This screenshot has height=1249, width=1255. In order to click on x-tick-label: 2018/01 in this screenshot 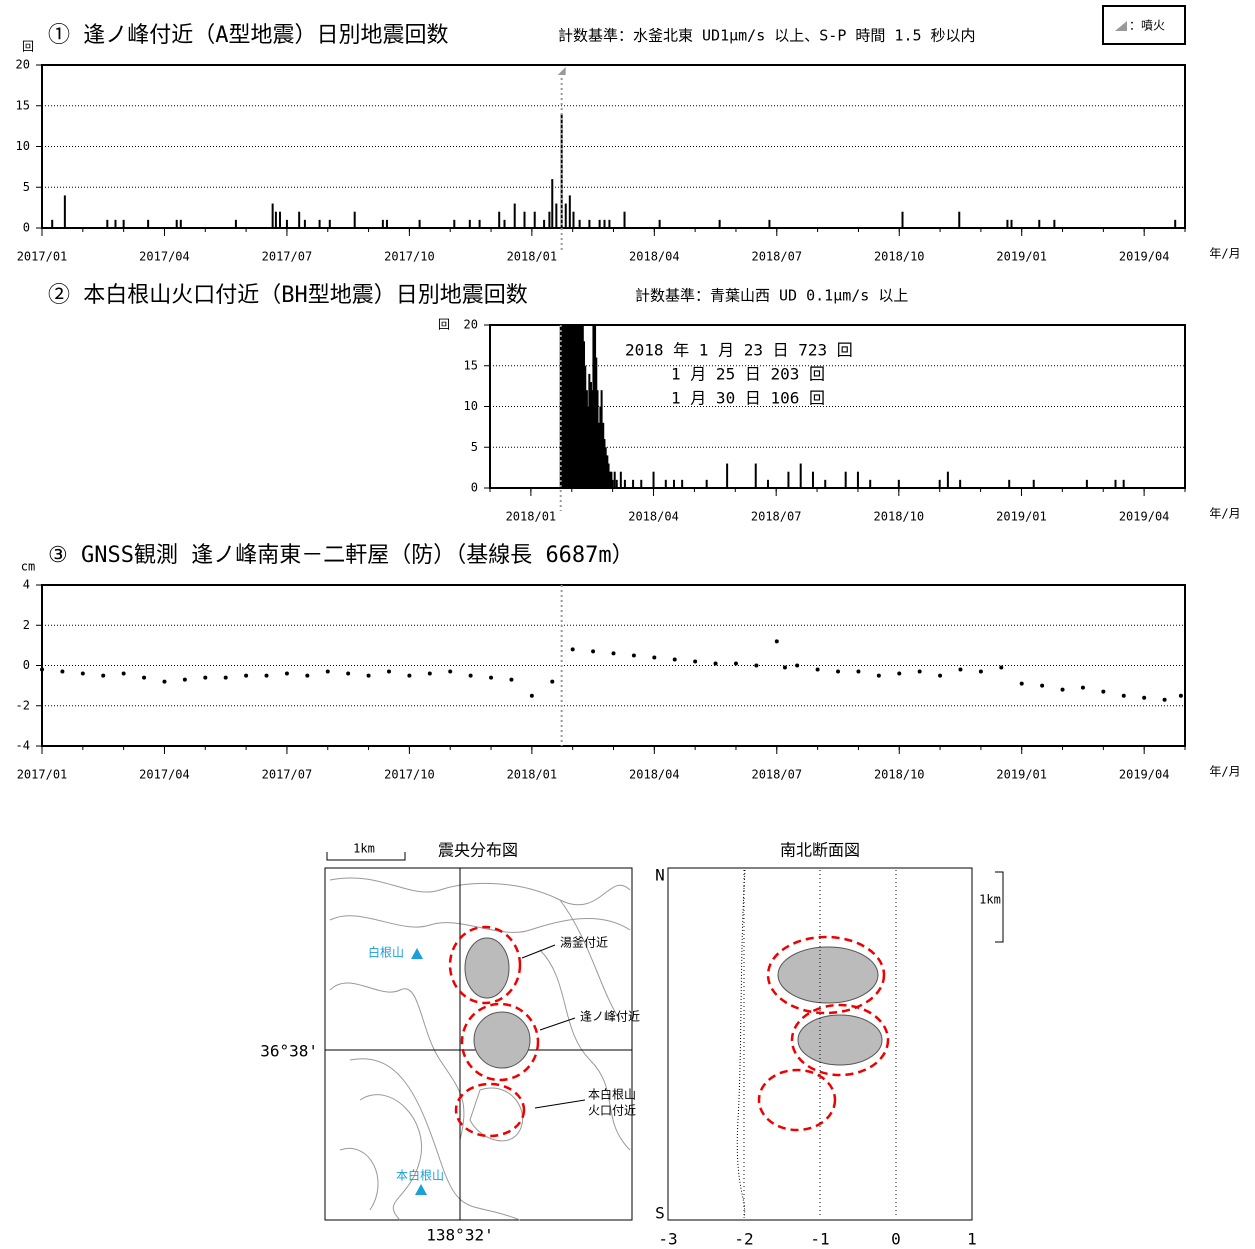, I will do `click(532, 775)`.